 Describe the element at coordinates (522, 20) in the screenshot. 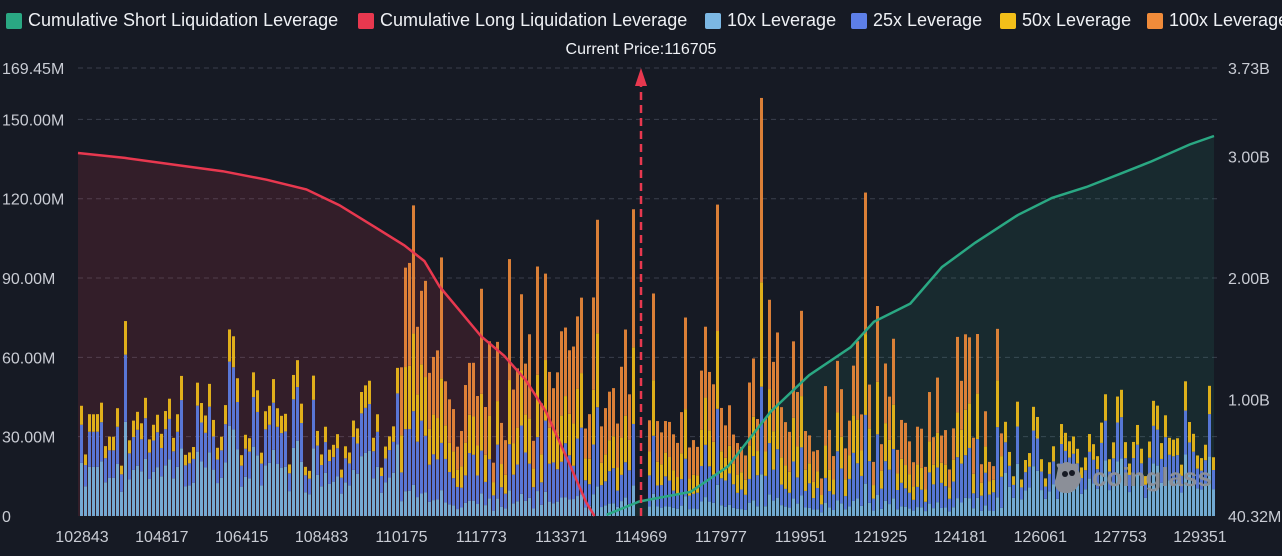

I see `legend-item-2: Cumulative Long Liquidation Leverage` at that location.